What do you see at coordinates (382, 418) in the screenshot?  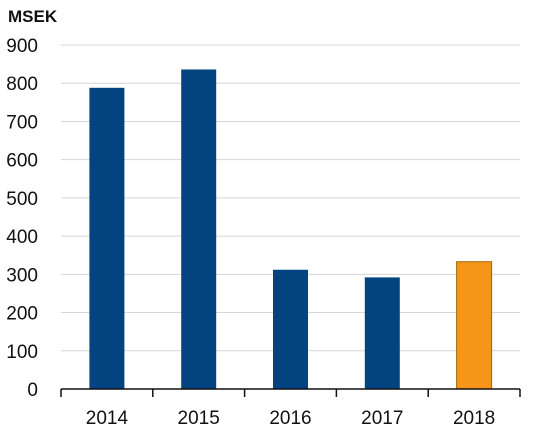 I see `x-tick-label-2017: 2017` at bounding box center [382, 418].